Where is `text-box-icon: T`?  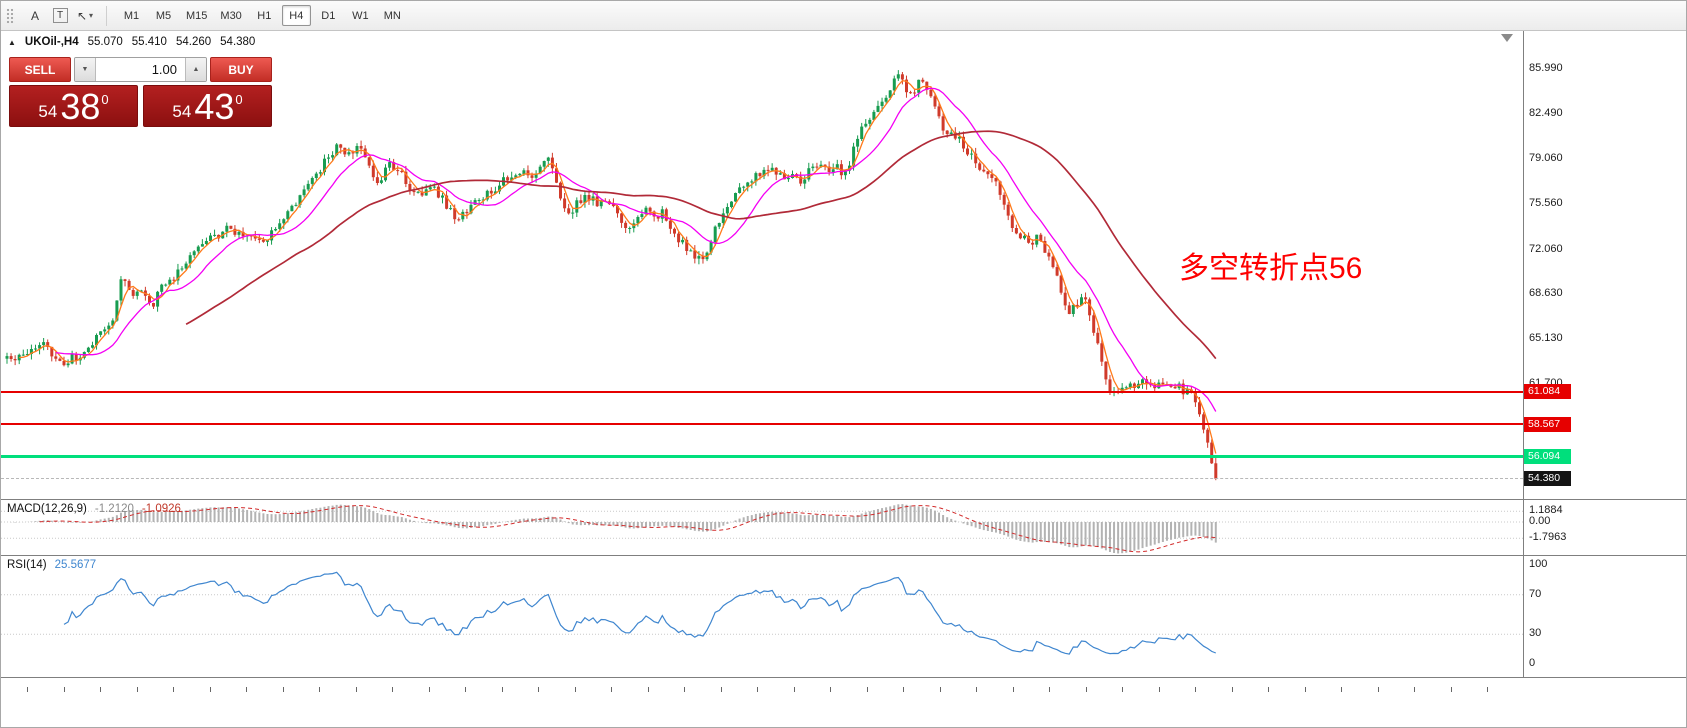 text-box-icon: T is located at coordinates (60, 16).